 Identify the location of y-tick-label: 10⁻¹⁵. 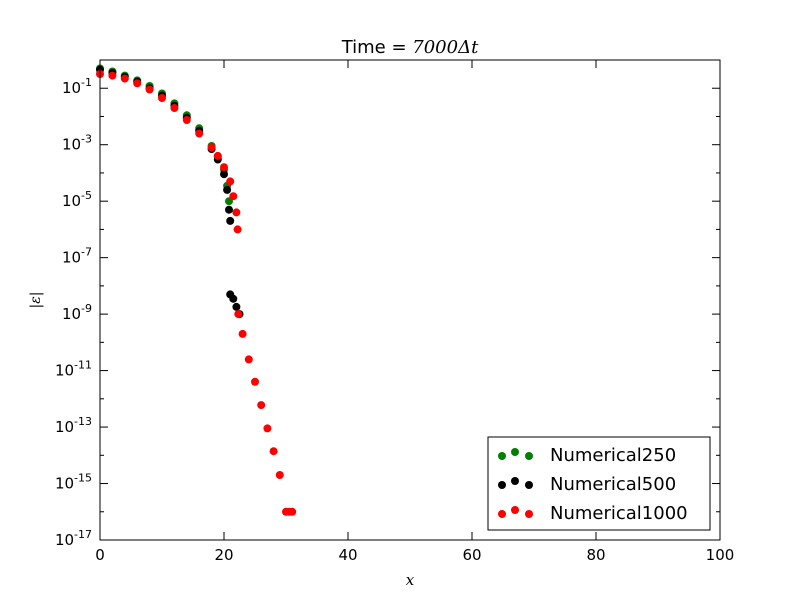
(73, 482).